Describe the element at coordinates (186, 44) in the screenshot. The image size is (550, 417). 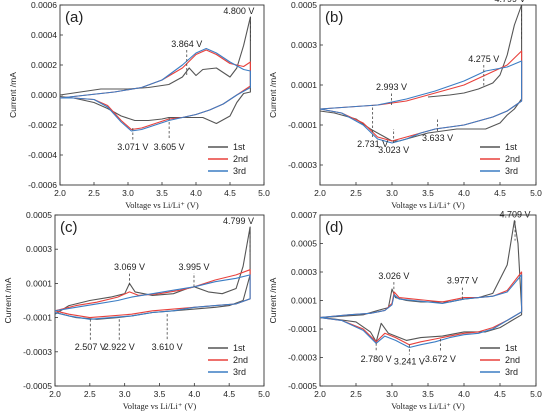
I see `annotation-label: 3.864 V` at that location.